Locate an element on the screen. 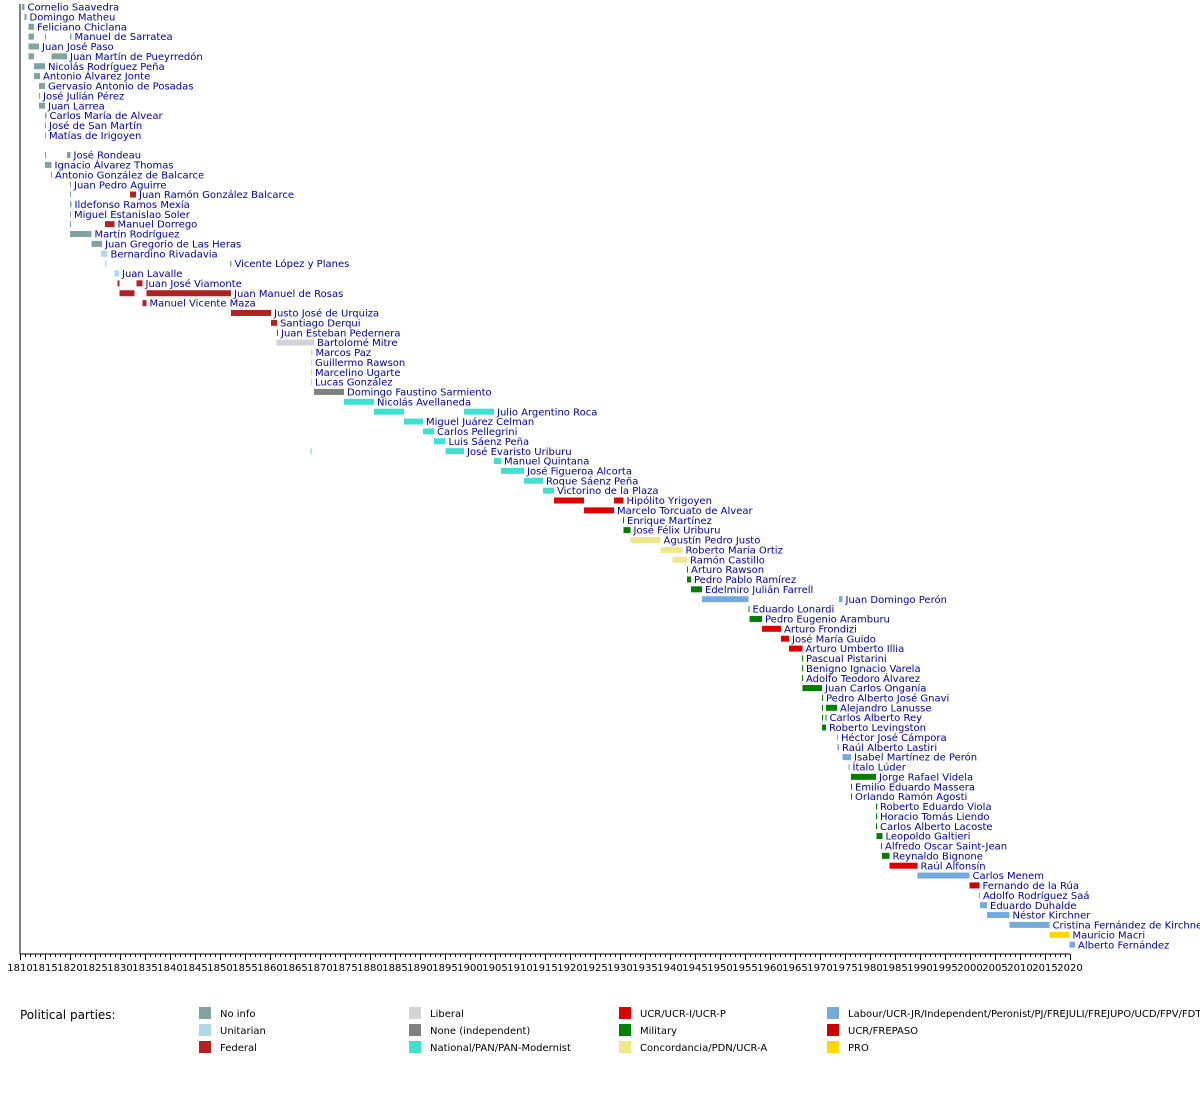  x-tick-label: 1920 is located at coordinates (569, 968).